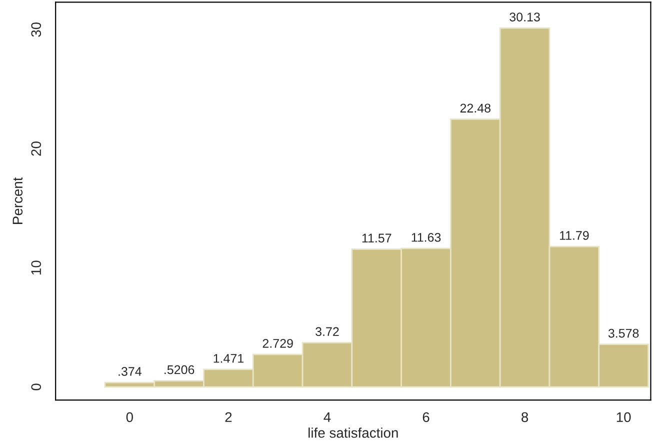 The width and height of the screenshot is (654, 447). Describe the element at coordinates (426, 417) in the screenshot. I see `x-tick-label: 6` at that location.